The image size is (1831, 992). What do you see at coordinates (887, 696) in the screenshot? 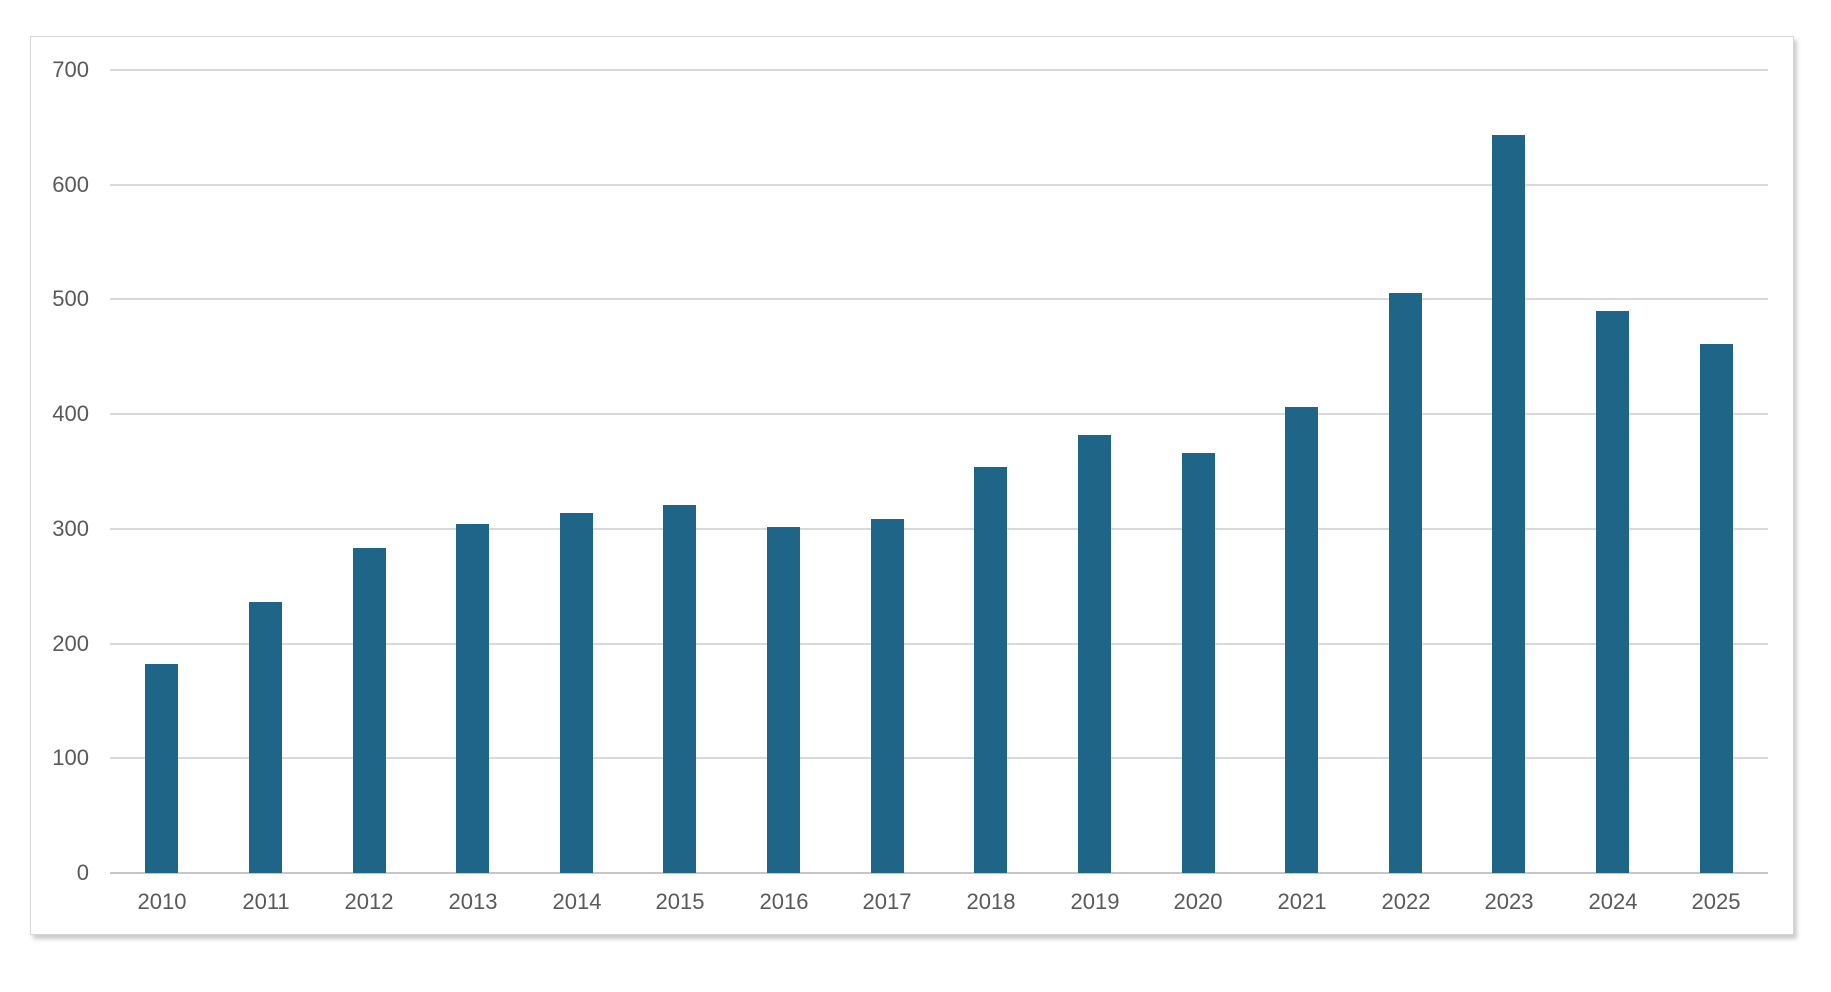
I see `bar-2017` at bounding box center [887, 696].